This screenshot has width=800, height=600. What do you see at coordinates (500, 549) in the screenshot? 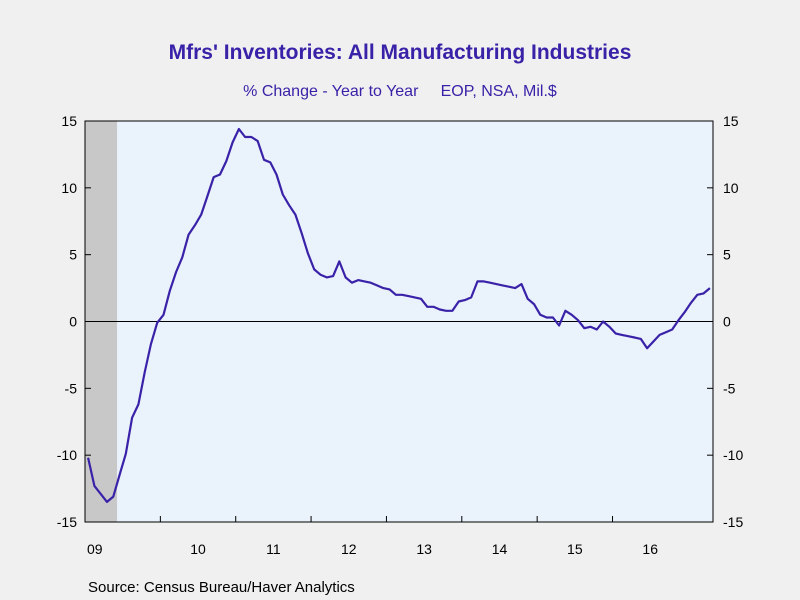
I see `x-tick-label: 14` at bounding box center [500, 549].